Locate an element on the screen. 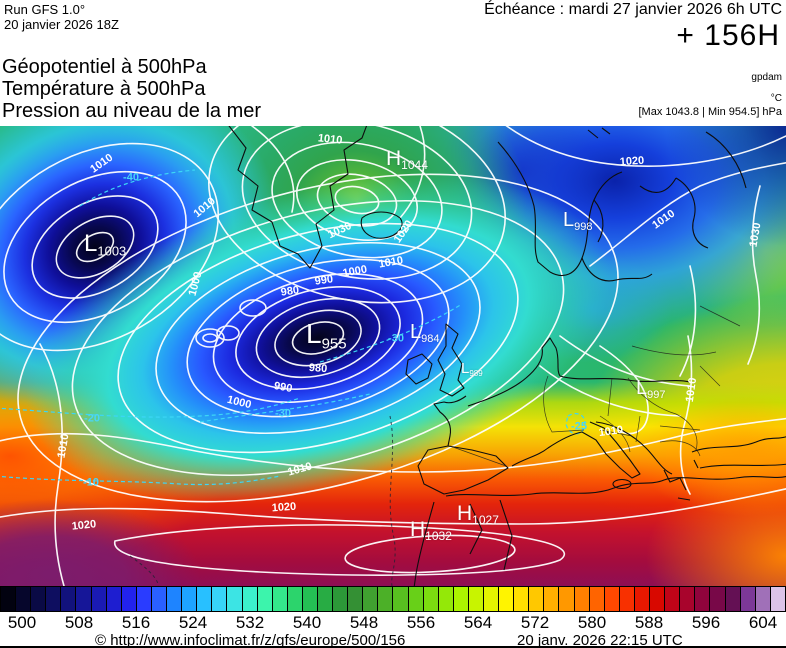  scale-tick-label: 604 is located at coordinates (763, 622).